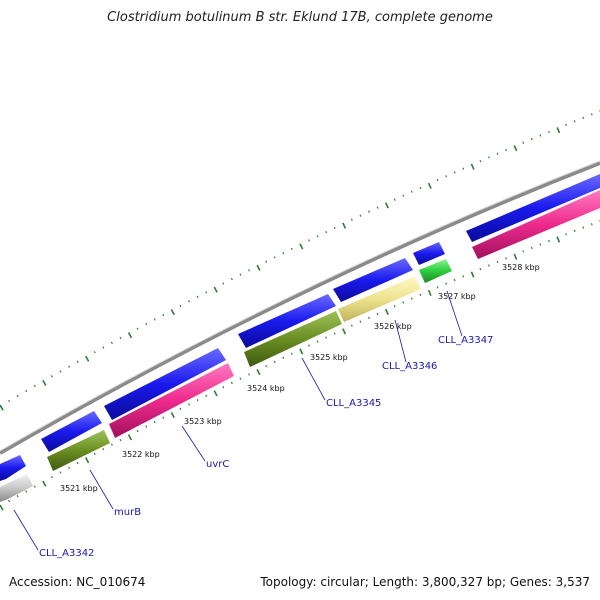  I want to click on scale-label: 3521 kbp, so click(79, 488).